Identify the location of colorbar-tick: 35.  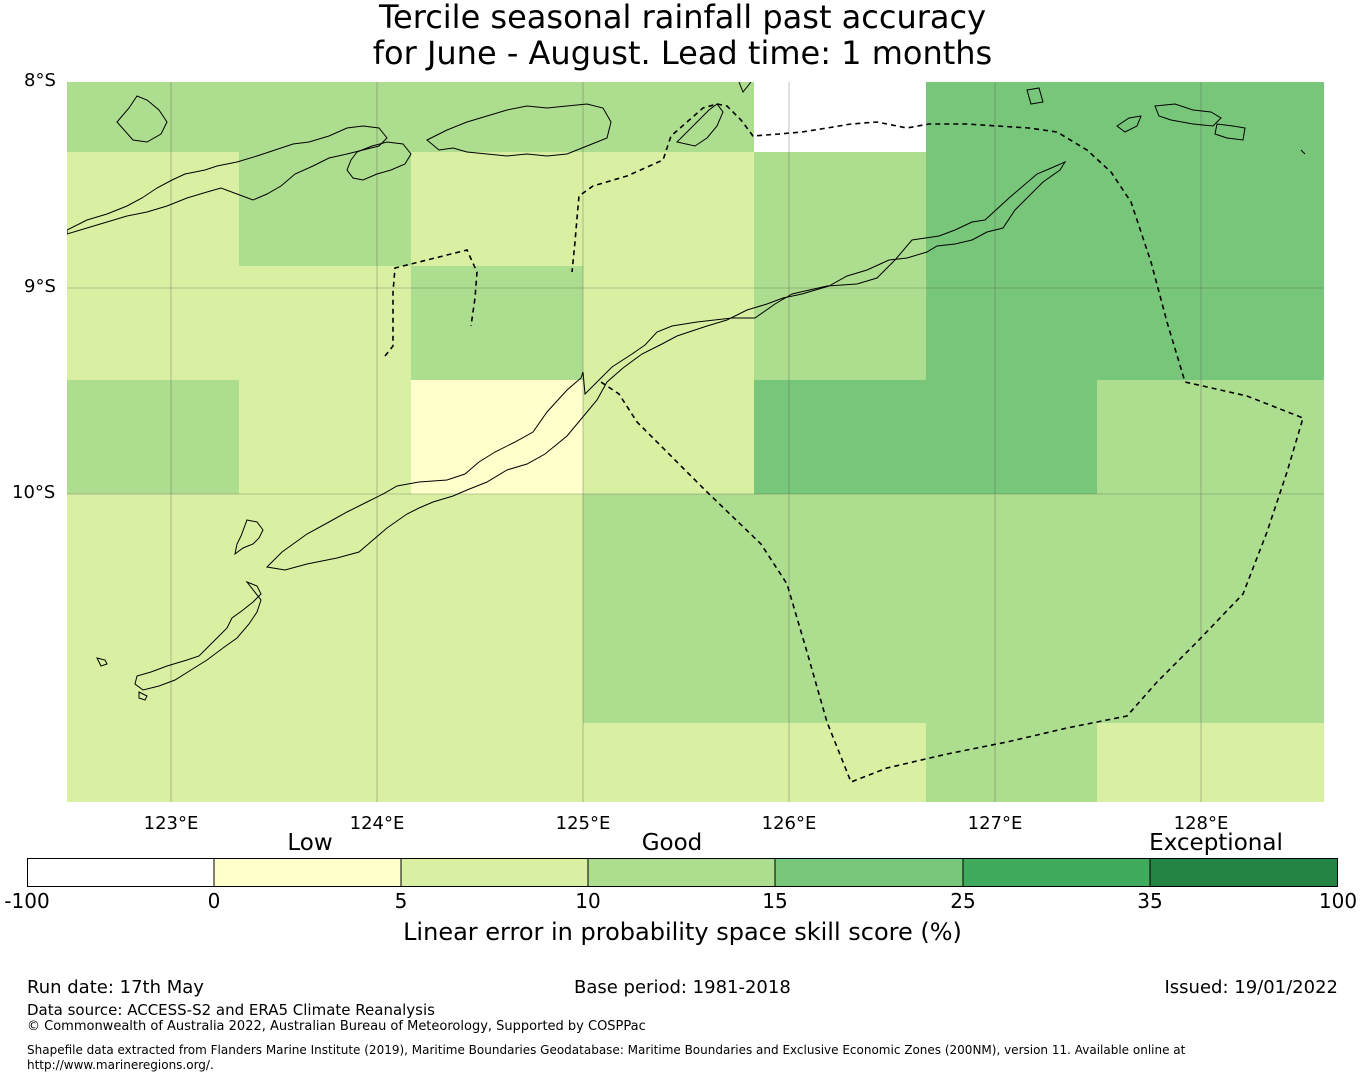
(1150, 901).